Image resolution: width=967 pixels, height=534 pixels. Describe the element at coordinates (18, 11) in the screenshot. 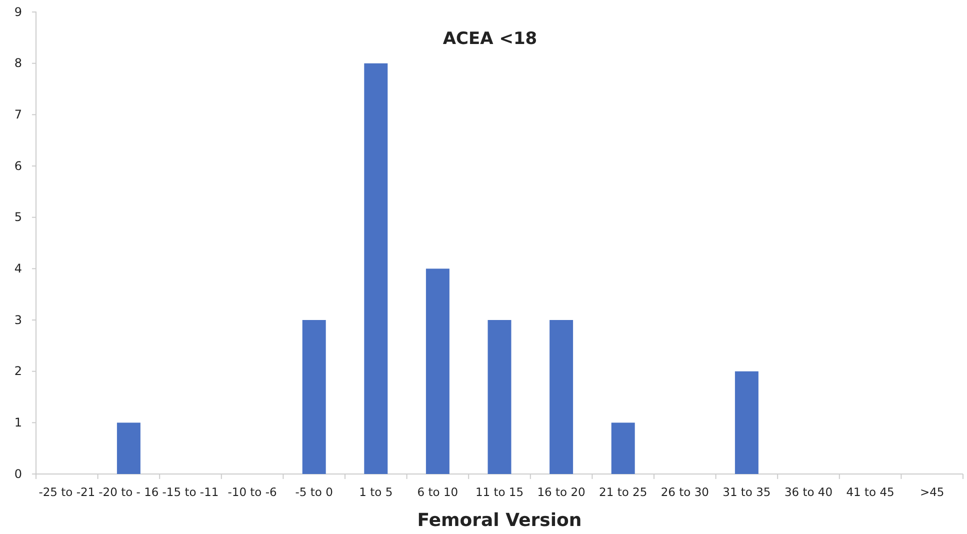

I see `y-tick-label: 9` at that location.